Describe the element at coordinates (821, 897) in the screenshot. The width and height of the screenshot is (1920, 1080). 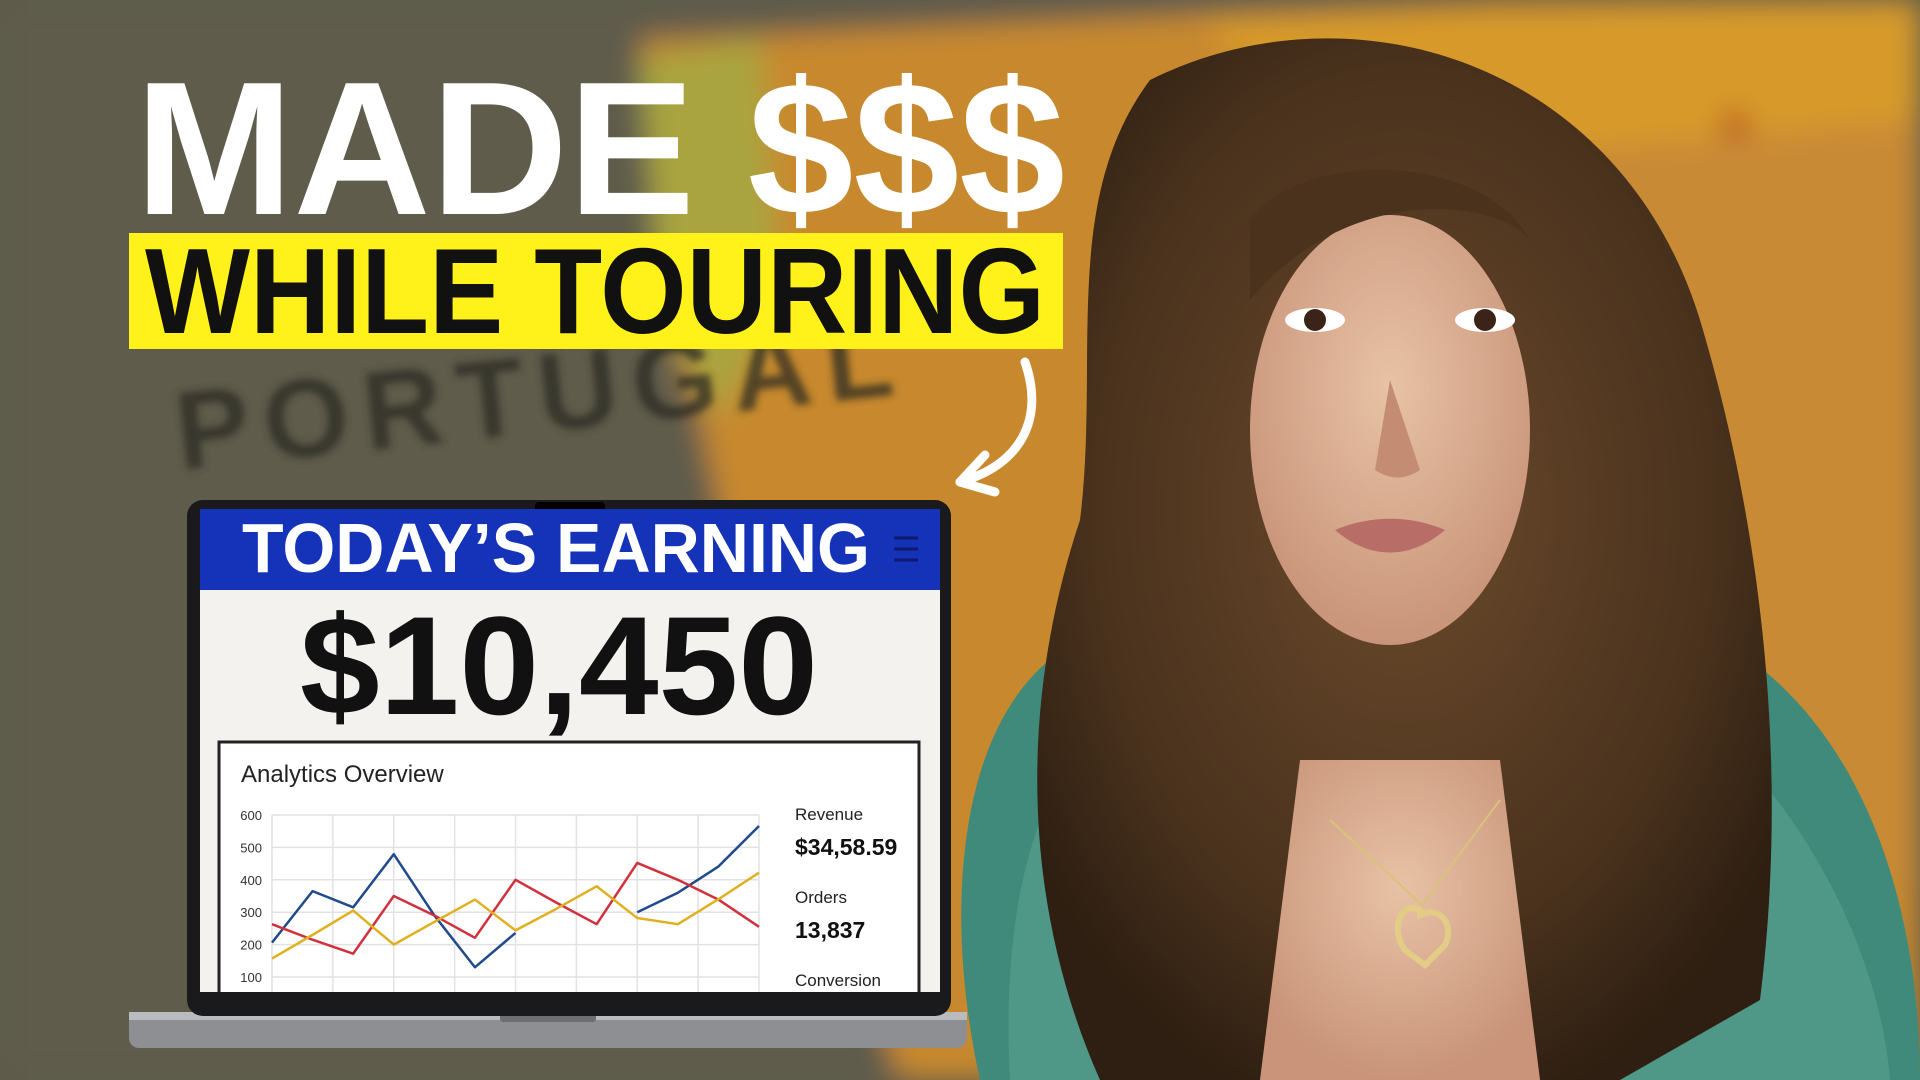
I see `stat-label: Orders` at that location.